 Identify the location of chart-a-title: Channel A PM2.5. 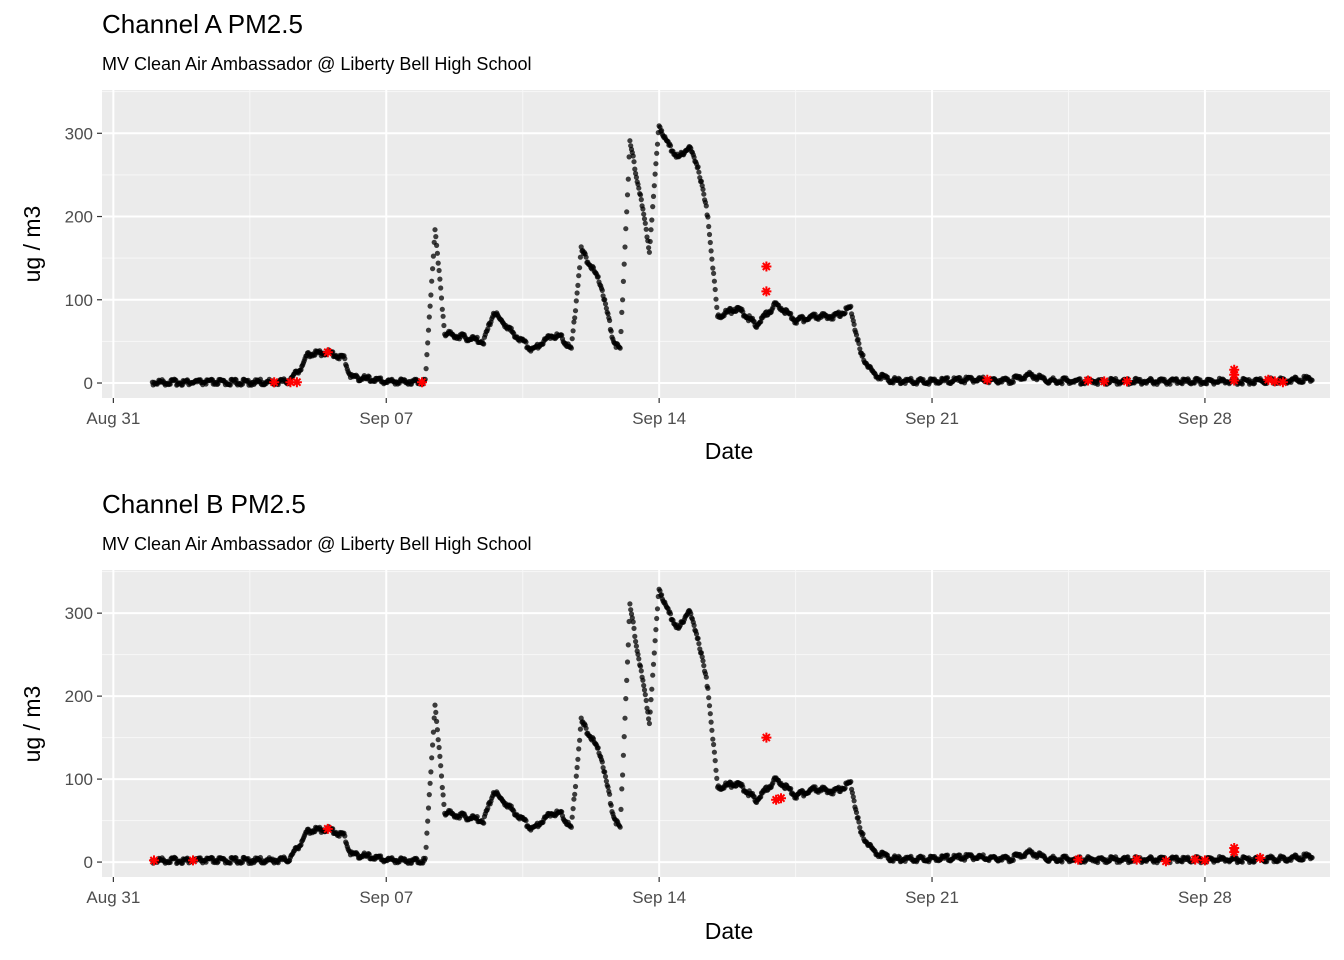
(202, 24).